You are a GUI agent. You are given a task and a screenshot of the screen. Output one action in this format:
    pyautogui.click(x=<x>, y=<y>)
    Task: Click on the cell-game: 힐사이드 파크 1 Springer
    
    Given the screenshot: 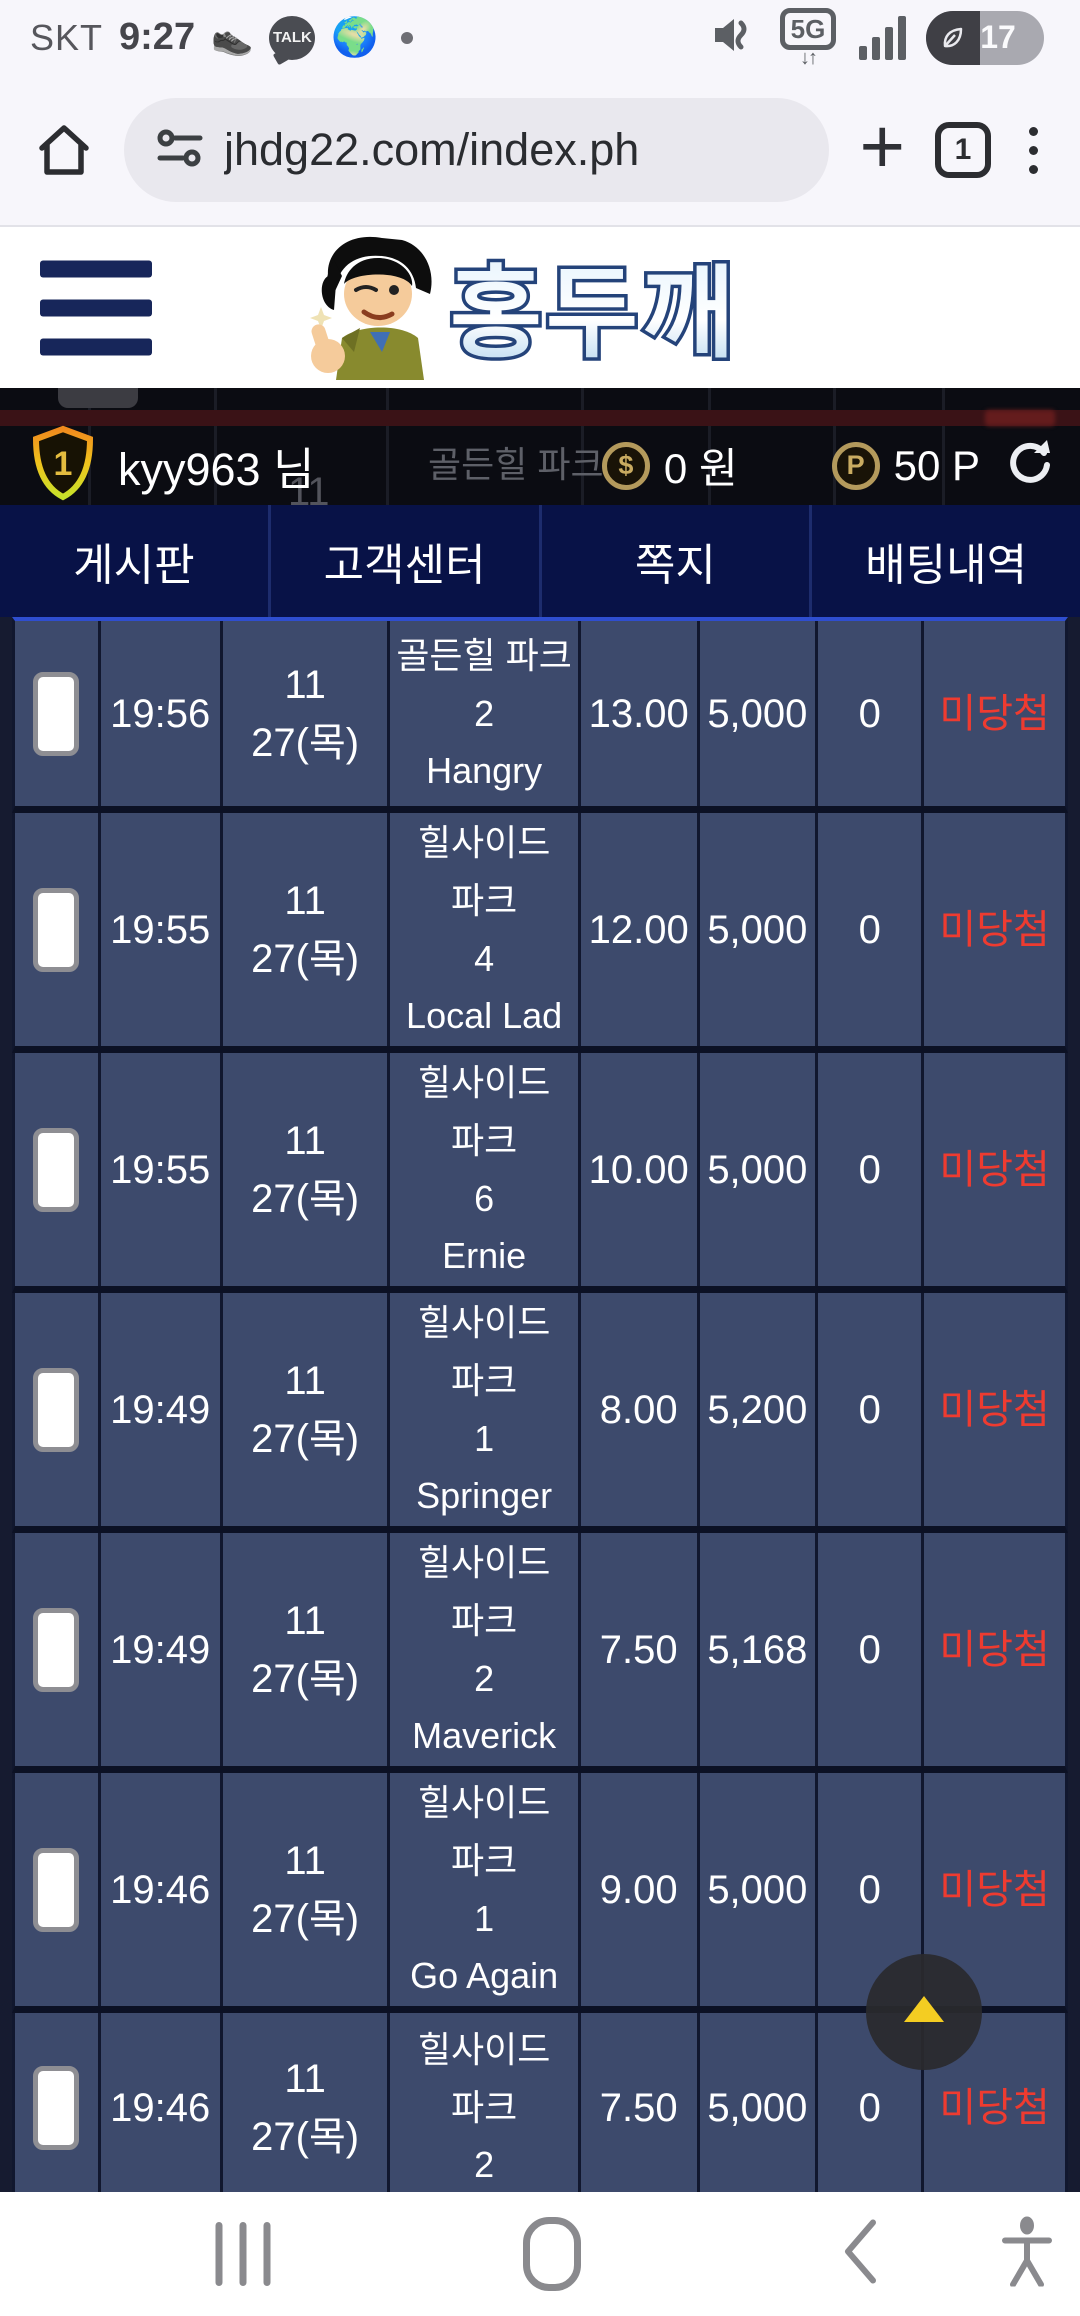 What is the action you would take?
    pyautogui.click(x=485, y=1409)
    